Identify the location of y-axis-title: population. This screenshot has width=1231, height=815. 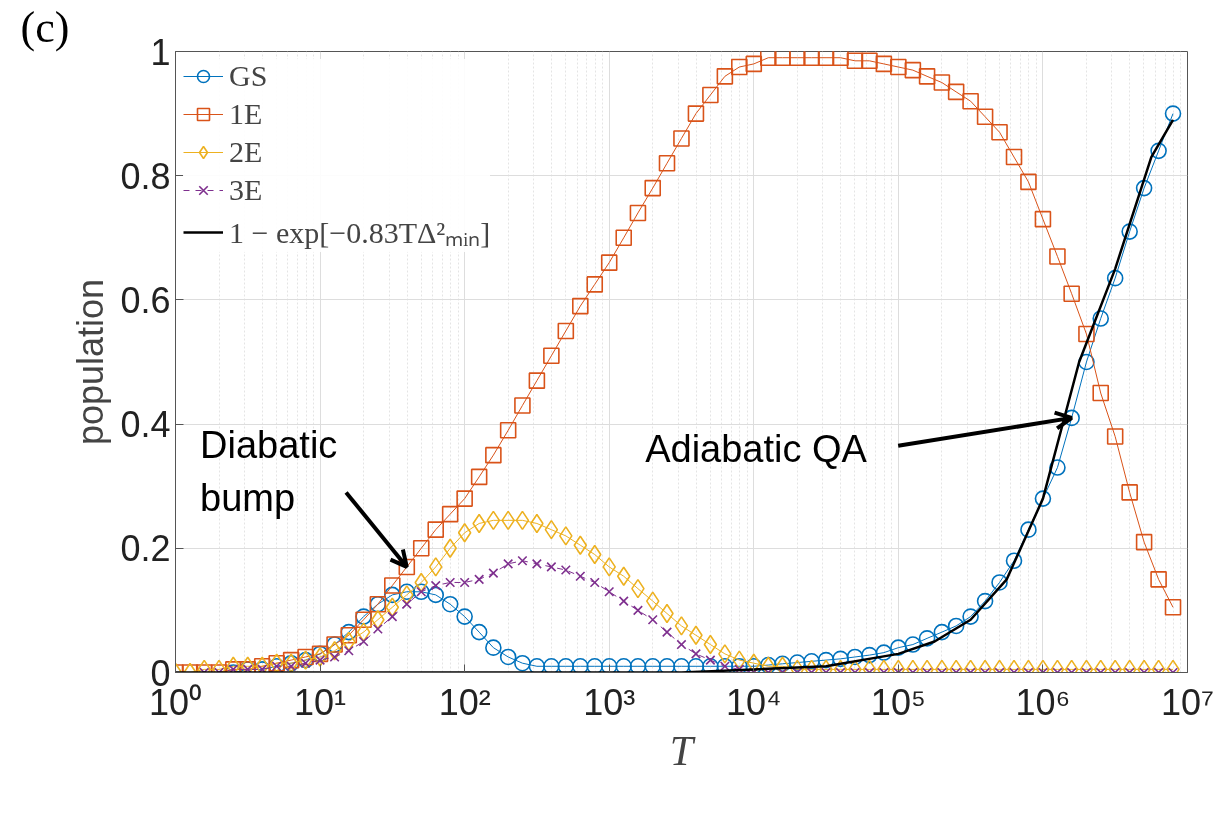
(91, 362).